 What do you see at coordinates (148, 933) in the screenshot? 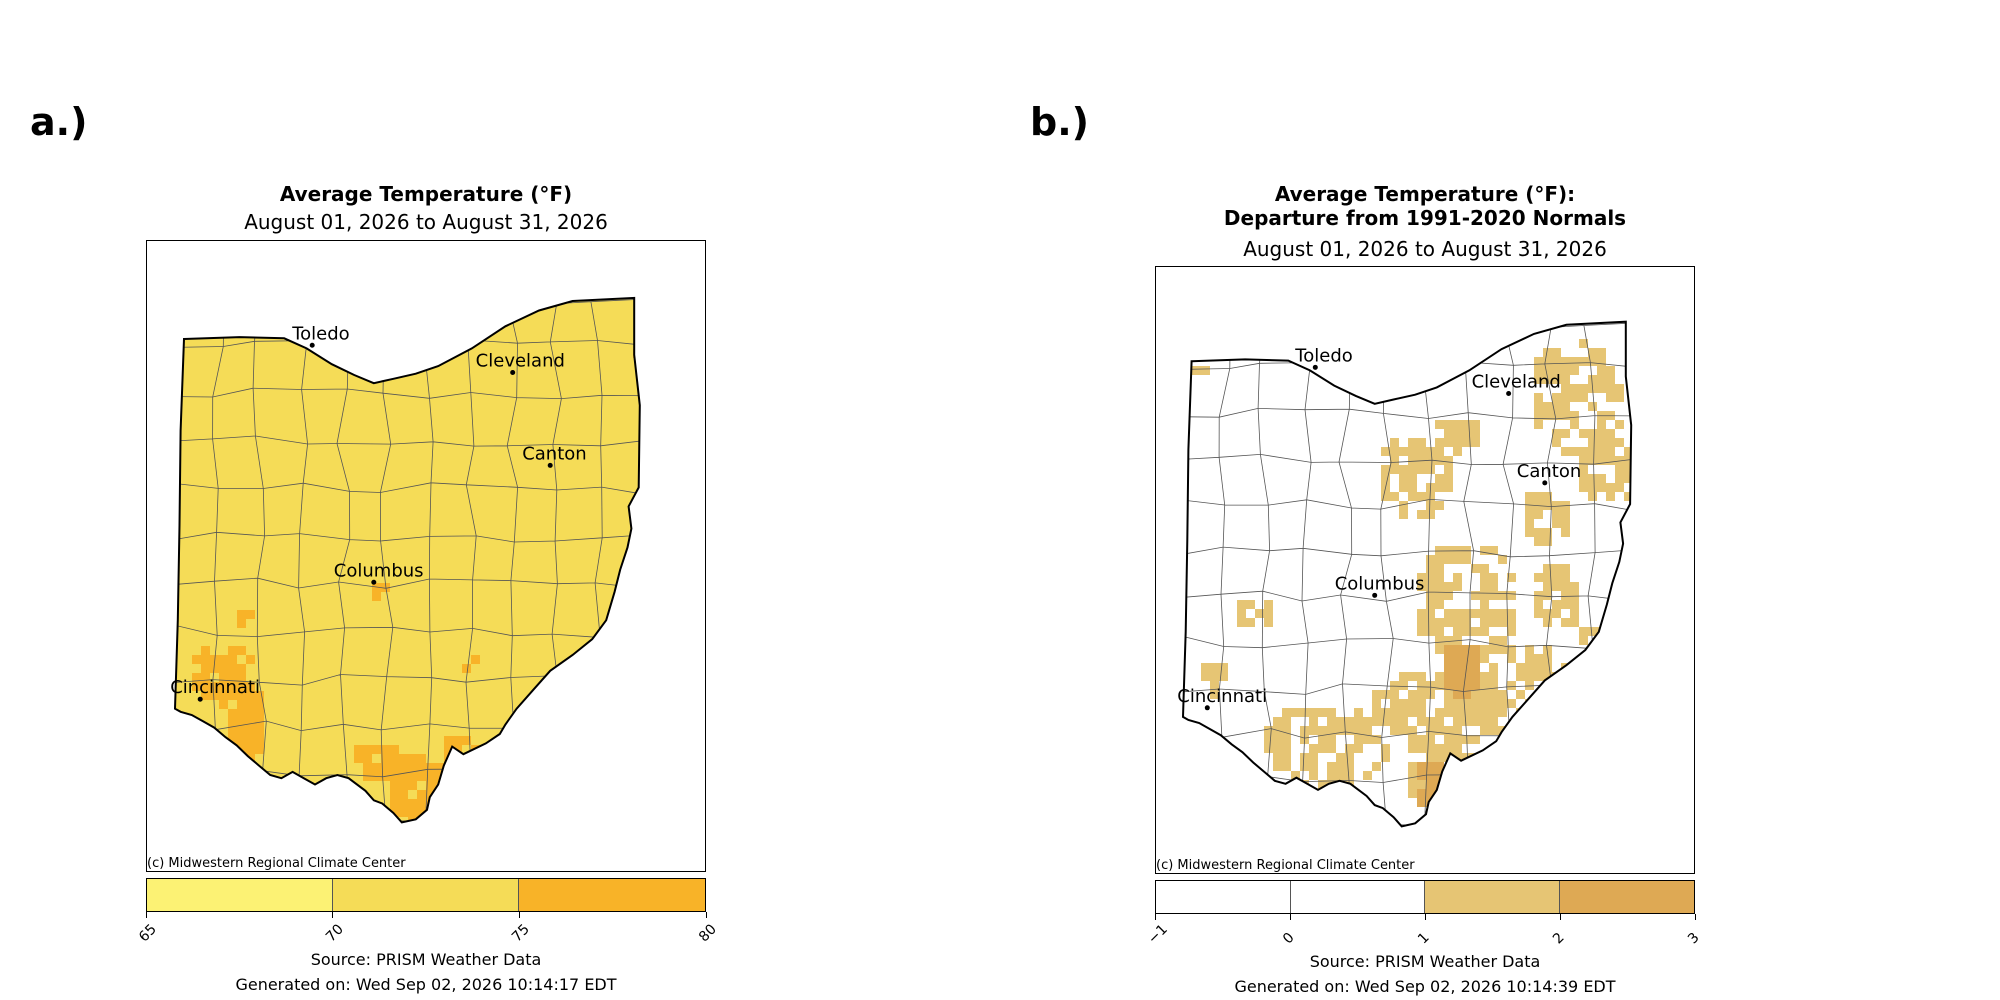
I see `colorbar-tick-label: 65` at bounding box center [148, 933].